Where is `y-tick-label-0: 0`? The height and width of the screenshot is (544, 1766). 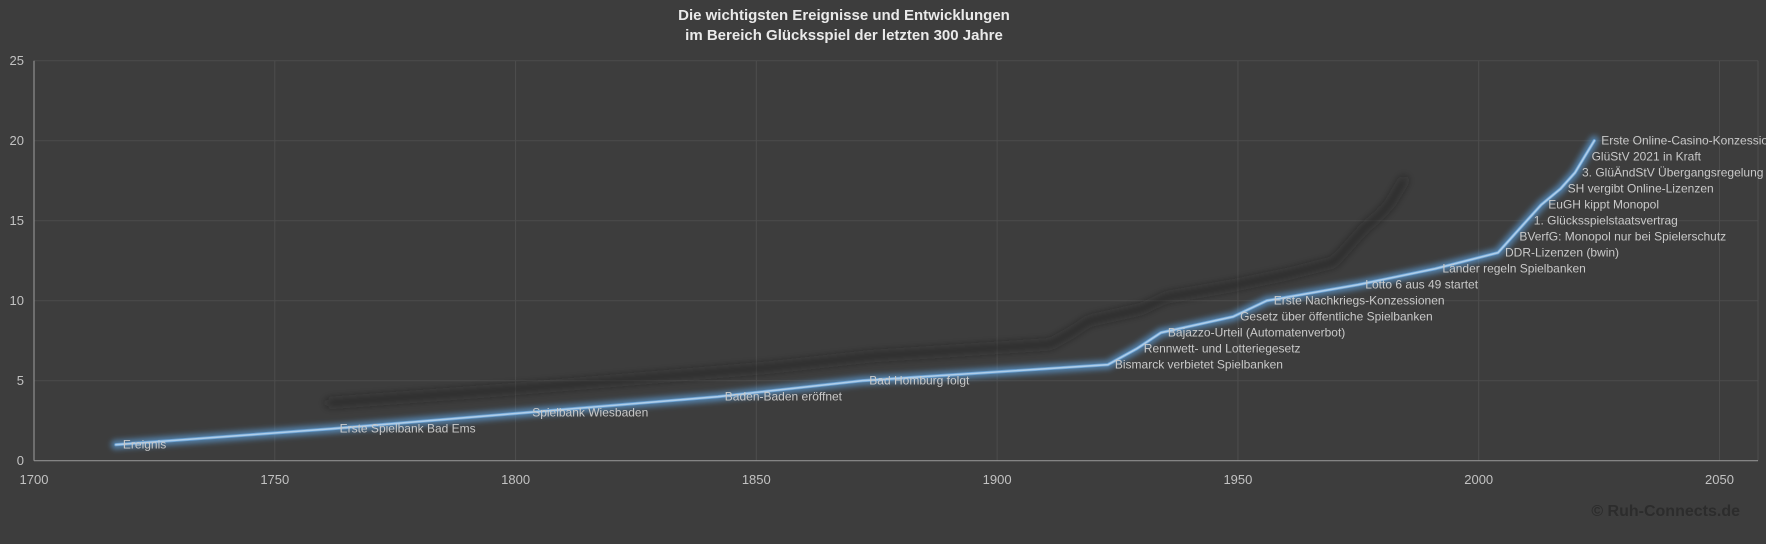 y-tick-label-0: 0 is located at coordinates (20, 460).